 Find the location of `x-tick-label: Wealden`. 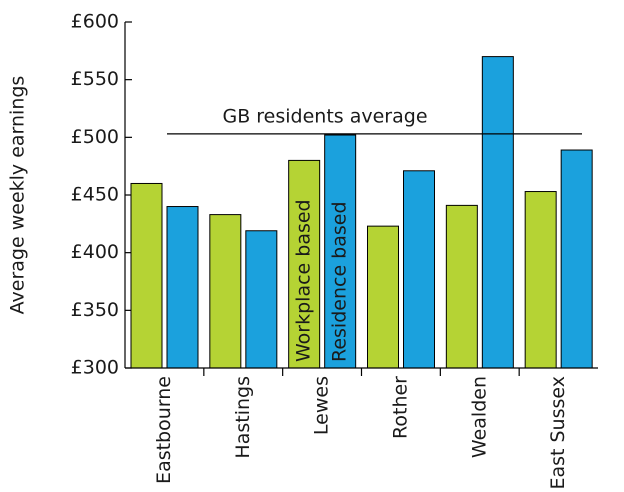

x-tick-label: Wealden is located at coordinates (479, 417).